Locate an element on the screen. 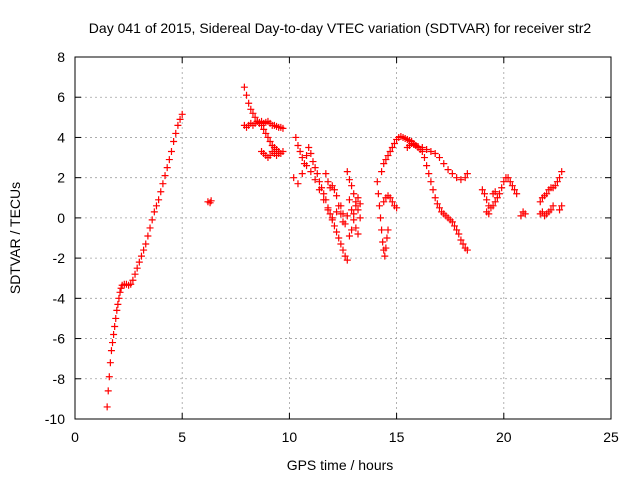 The image size is (640, 480). y-tick-label: -2 is located at coordinates (59, 258).